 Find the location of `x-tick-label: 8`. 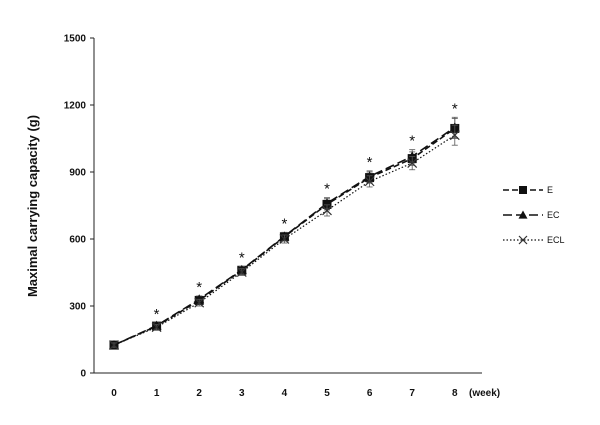

x-tick-label: 8 is located at coordinates (455, 393).